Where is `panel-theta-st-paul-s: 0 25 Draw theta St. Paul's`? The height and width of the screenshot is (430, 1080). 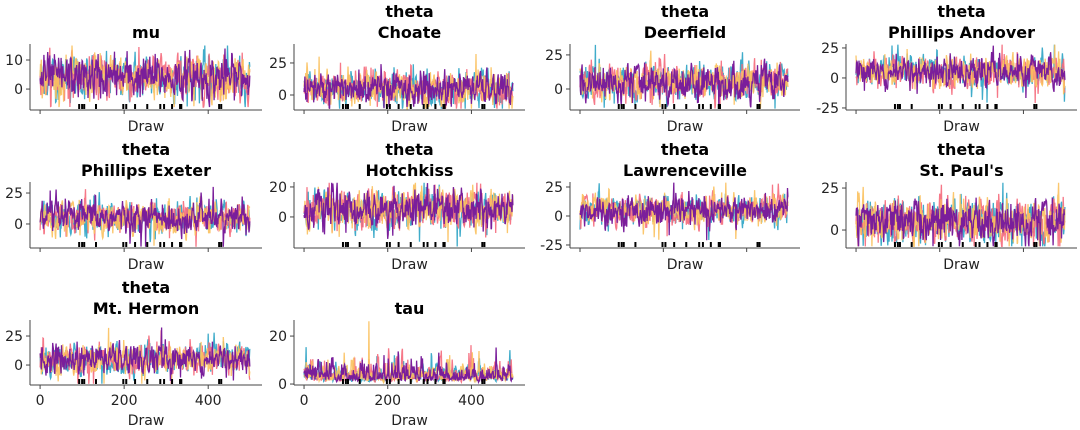
panel-theta-st-paul-s: 0 25 Draw theta St. Paul's is located at coordinates (949, 206).